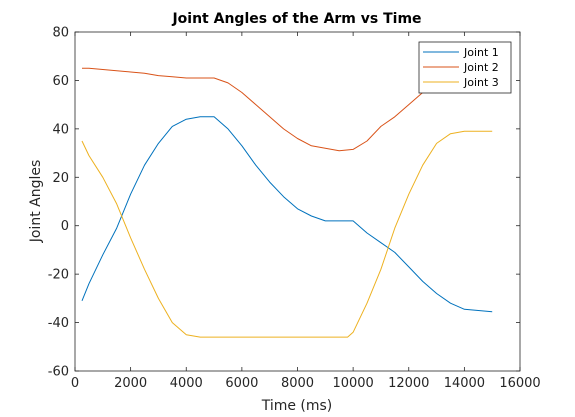  Describe the element at coordinates (65, 226) in the screenshot. I see `y-tick-label: 0` at that location.